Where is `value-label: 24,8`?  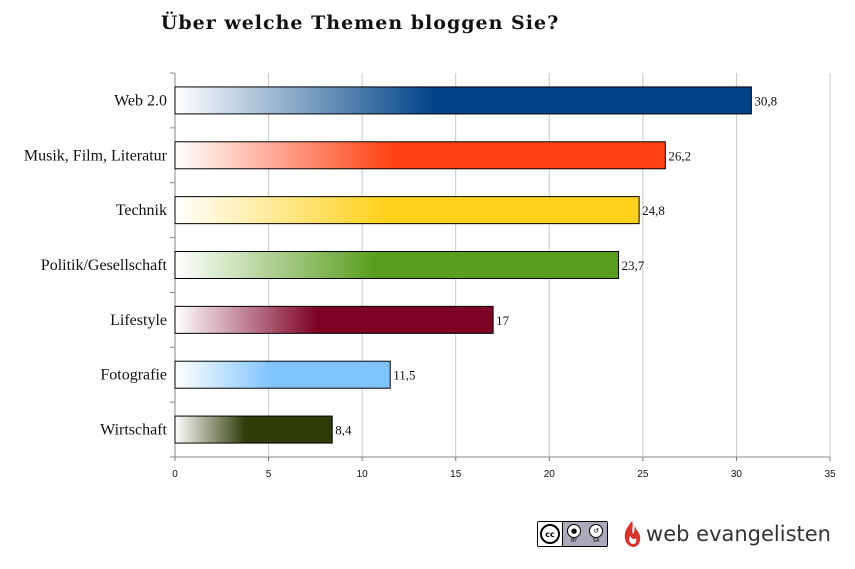 value-label: 24,8 is located at coordinates (653, 210).